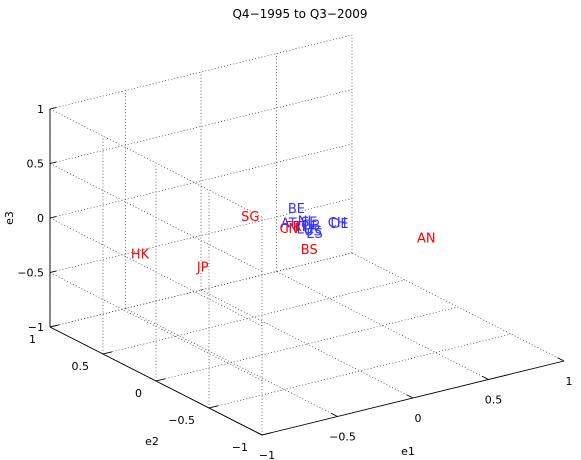 This screenshot has height=460, width=581. I want to click on y-tick-label: 0.5, so click(81, 366).